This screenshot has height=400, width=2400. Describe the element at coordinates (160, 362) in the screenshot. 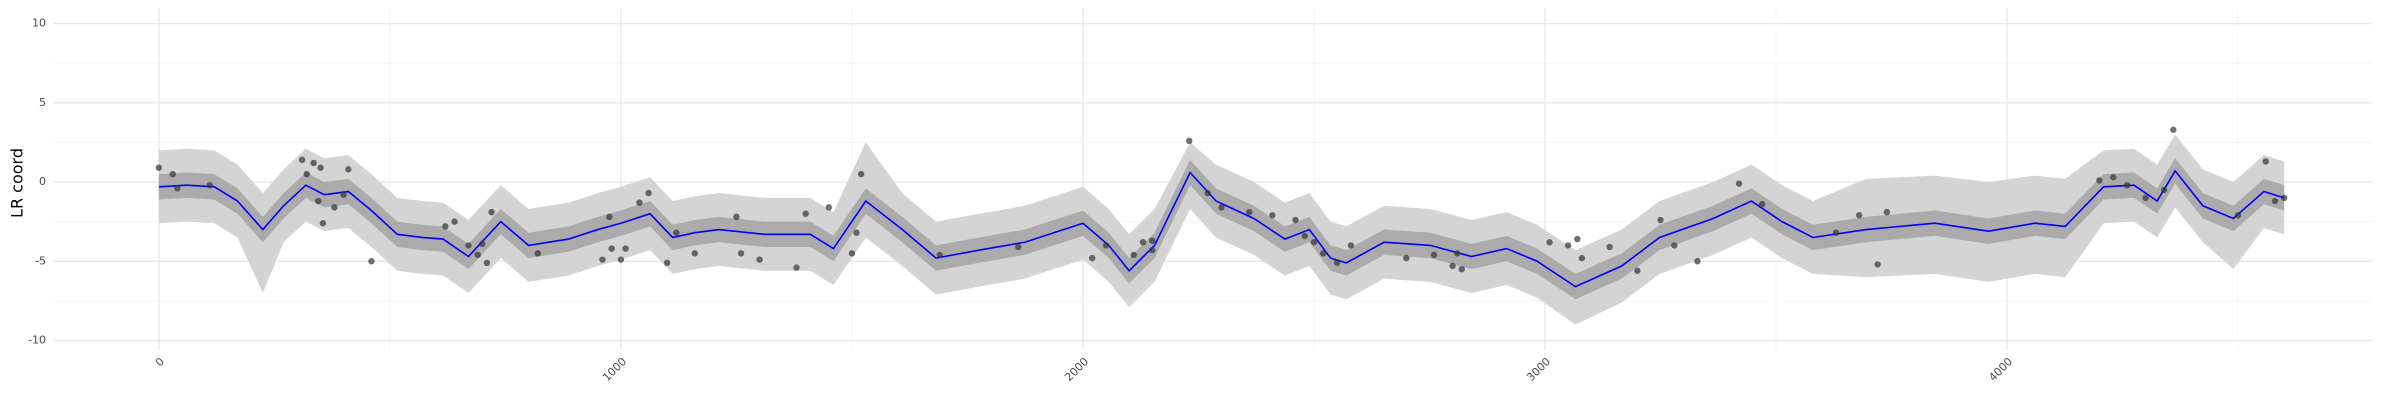

I see `x-tick-label: 0` at that location.